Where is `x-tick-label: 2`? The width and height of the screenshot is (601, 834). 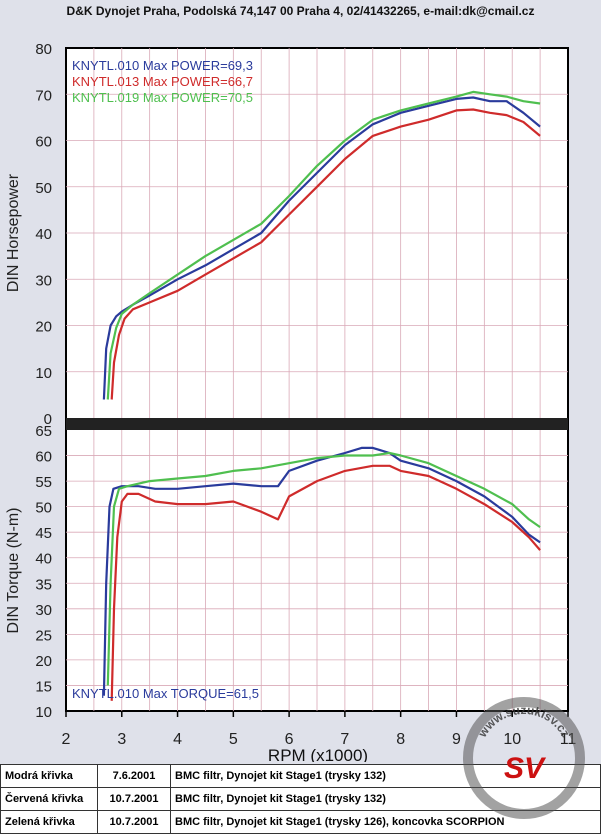
x-tick-label: 2 is located at coordinates (66, 739).